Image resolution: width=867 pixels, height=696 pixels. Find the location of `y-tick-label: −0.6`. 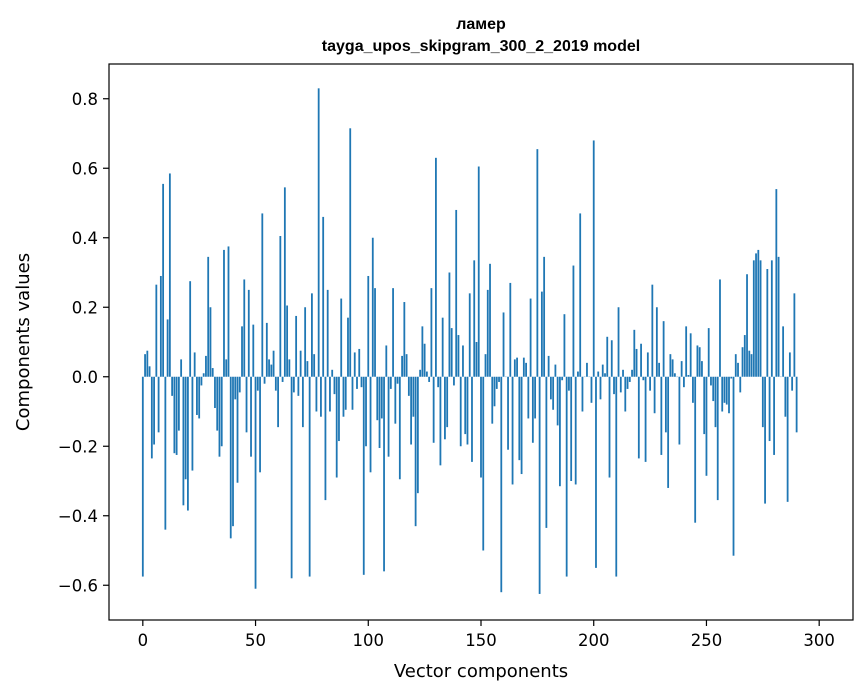

y-tick-label: −0.6 is located at coordinates (78, 585).